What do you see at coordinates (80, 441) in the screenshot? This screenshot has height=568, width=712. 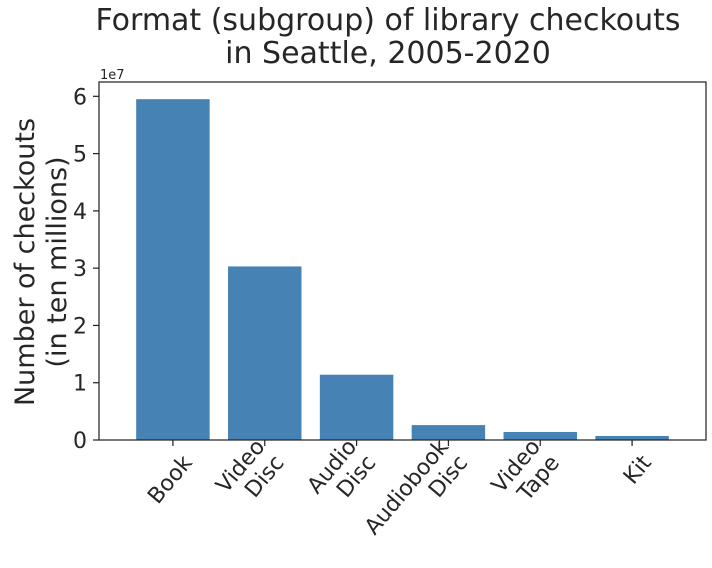 I see `y-tick-label: 0` at bounding box center [80, 441].